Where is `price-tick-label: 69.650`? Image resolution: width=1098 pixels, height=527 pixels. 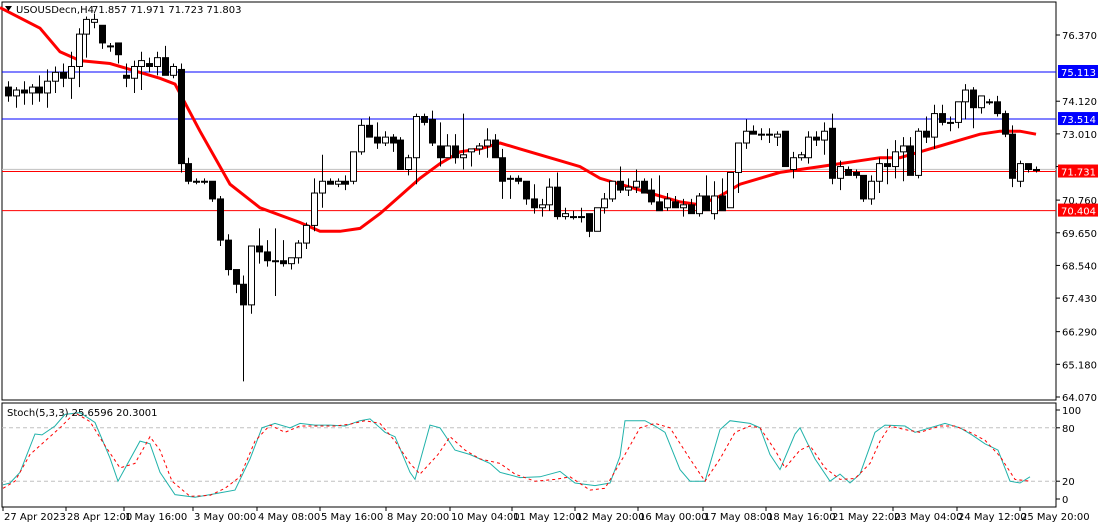 price-tick-label: 69.650 is located at coordinates (1079, 234).